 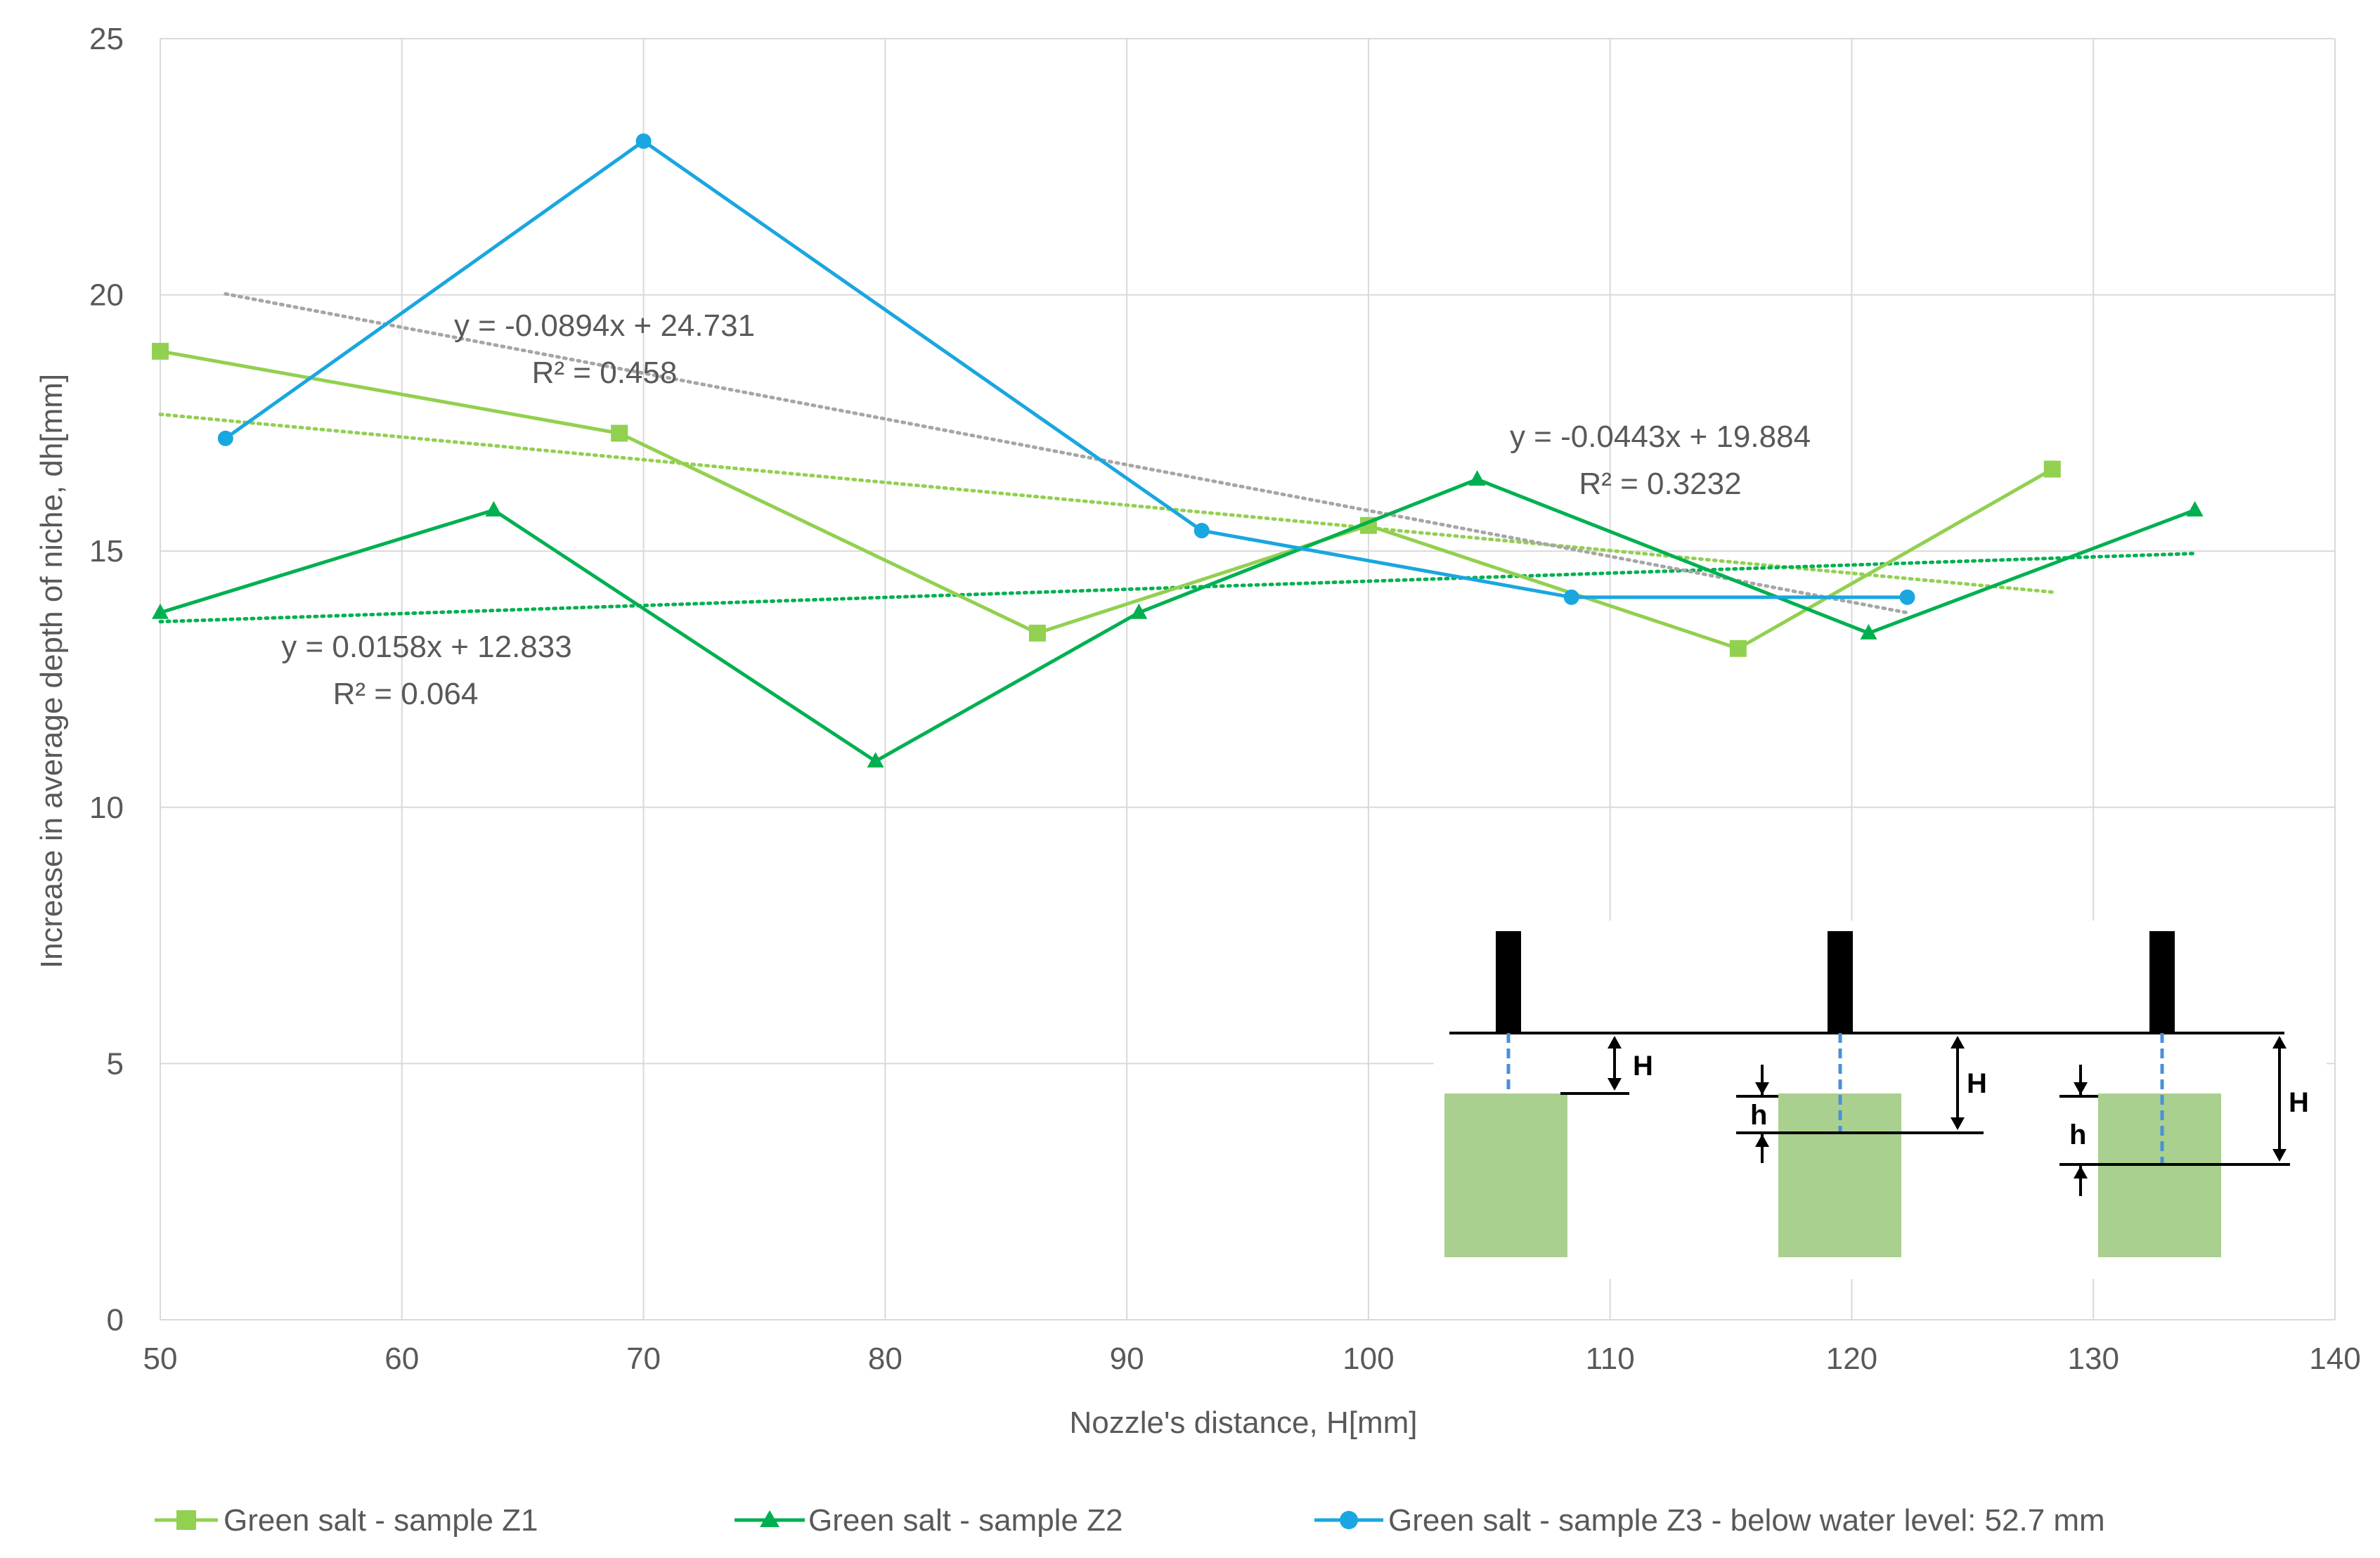 What do you see at coordinates (1349, 1520) in the screenshot?
I see `legend-marker-z3` at bounding box center [1349, 1520].